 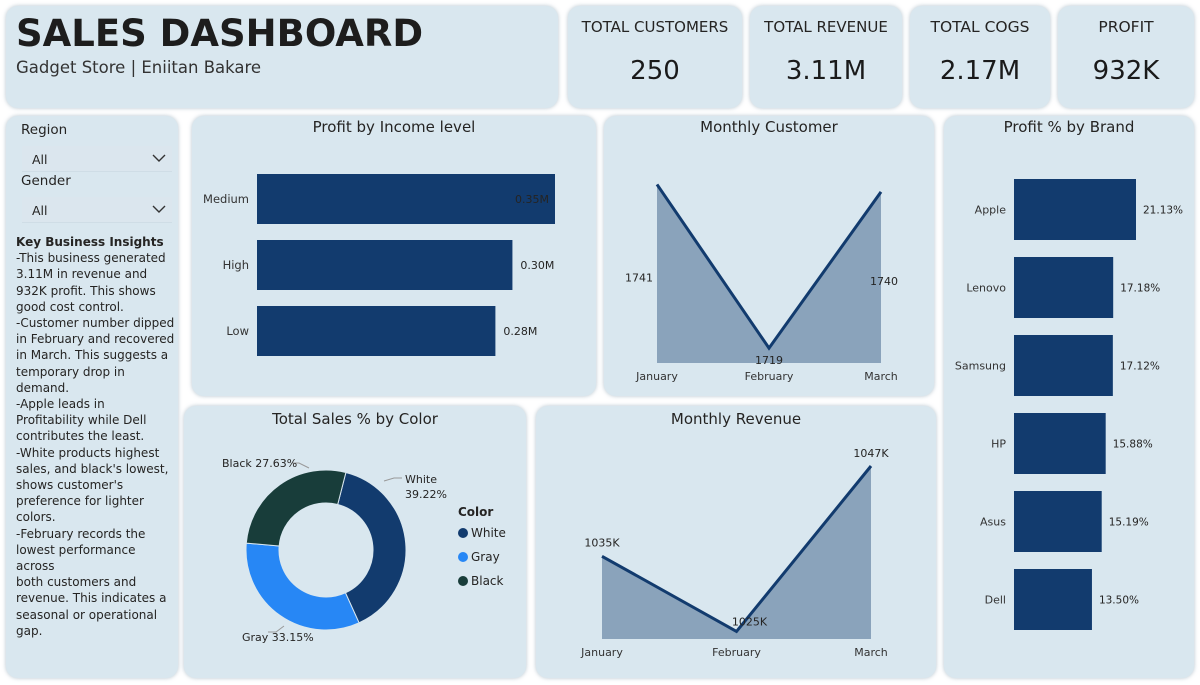 I want to click on data-label: 21.13%, so click(x=1163, y=211).